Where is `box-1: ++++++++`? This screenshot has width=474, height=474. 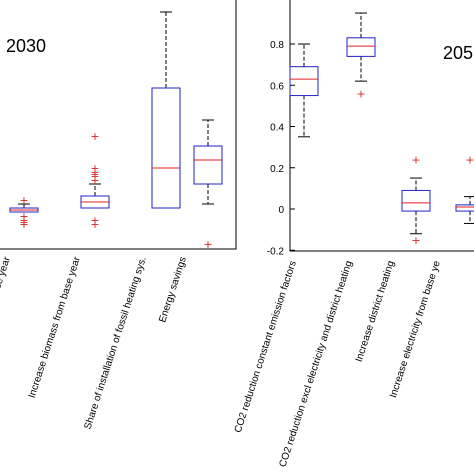 box-1: ++++++++ is located at coordinates (95, 180).